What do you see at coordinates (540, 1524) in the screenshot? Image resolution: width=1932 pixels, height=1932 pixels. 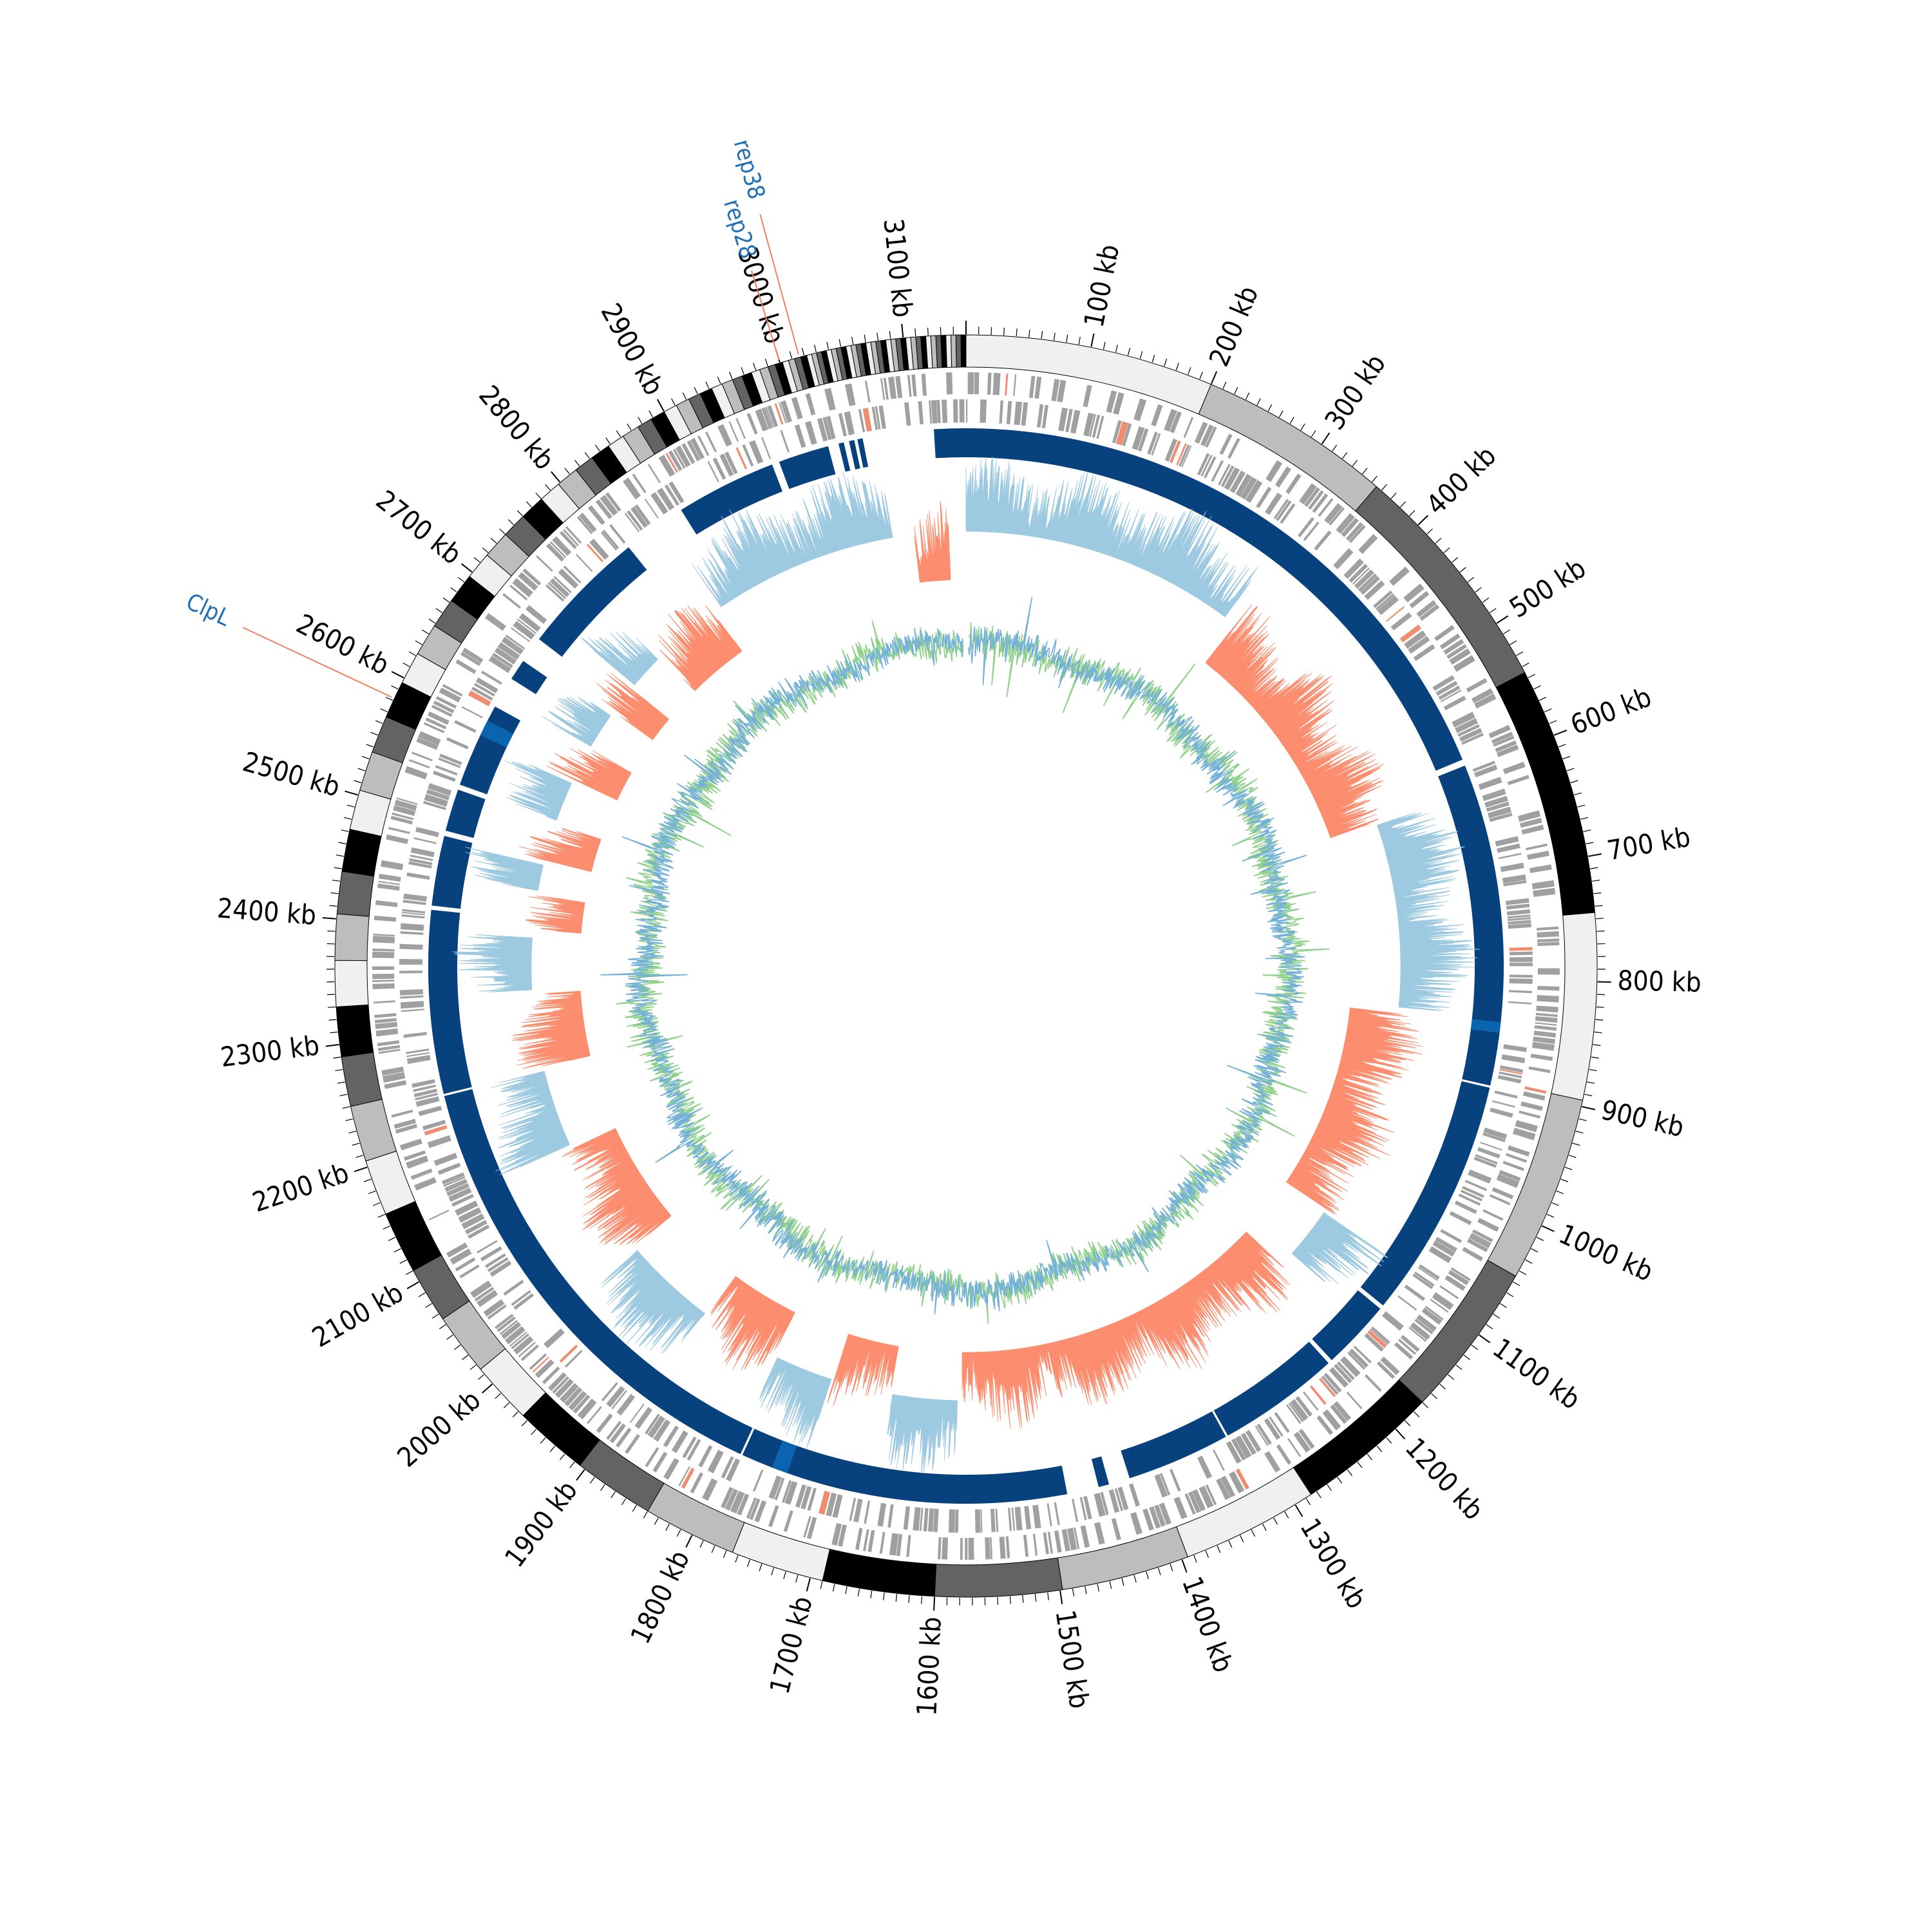 I see `position-label: 1900 kb` at bounding box center [540, 1524].